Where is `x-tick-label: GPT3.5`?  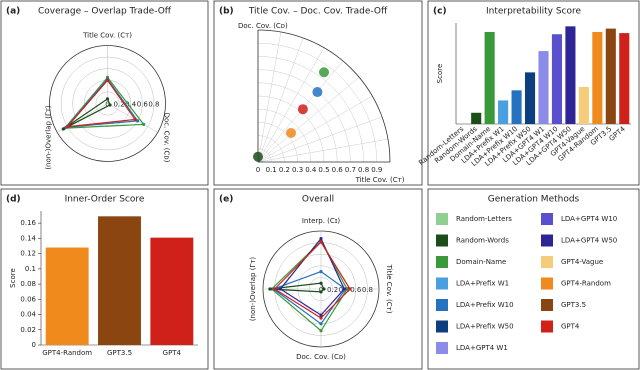 x-tick-label: GPT3.5 is located at coordinates (119, 353).